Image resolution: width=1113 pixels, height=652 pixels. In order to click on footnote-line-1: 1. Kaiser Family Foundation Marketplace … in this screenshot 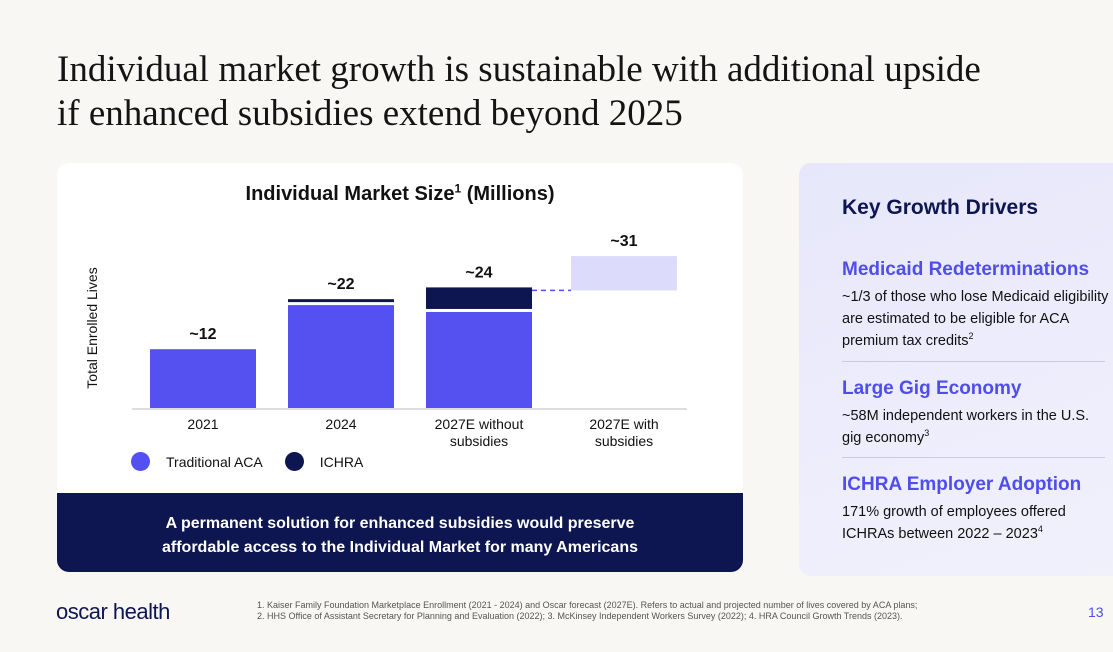, I will do `click(587, 605)`.